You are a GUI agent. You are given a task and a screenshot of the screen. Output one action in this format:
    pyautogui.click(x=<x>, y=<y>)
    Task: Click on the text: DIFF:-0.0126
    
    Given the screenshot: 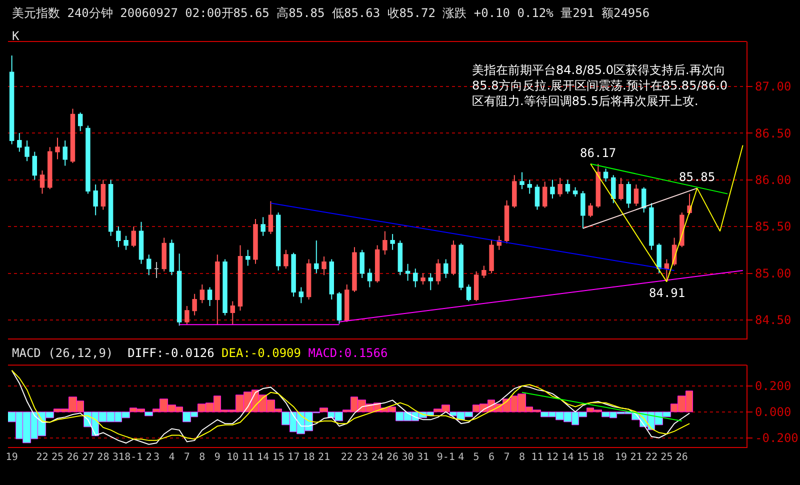 What is the action you would take?
    pyautogui.click(x=171, y=353)
    